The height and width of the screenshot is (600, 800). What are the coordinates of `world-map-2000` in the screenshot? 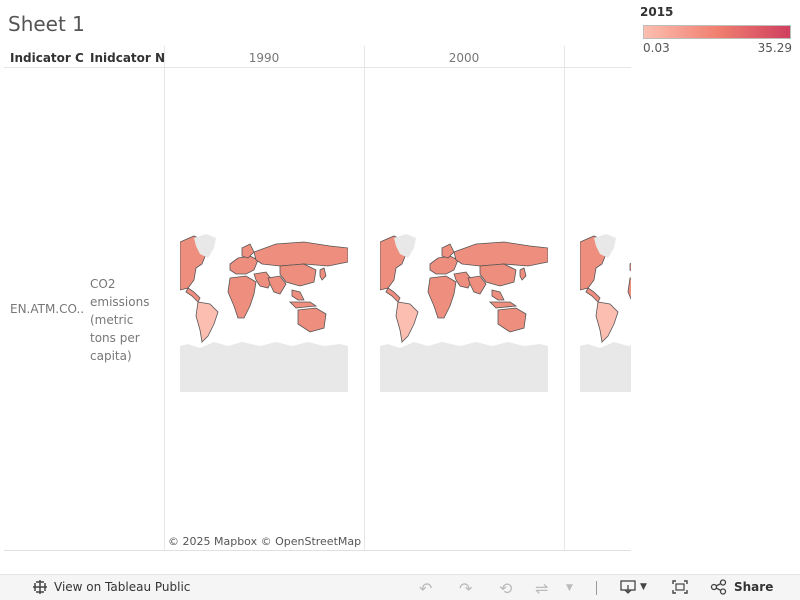 It's located at (464, 313).